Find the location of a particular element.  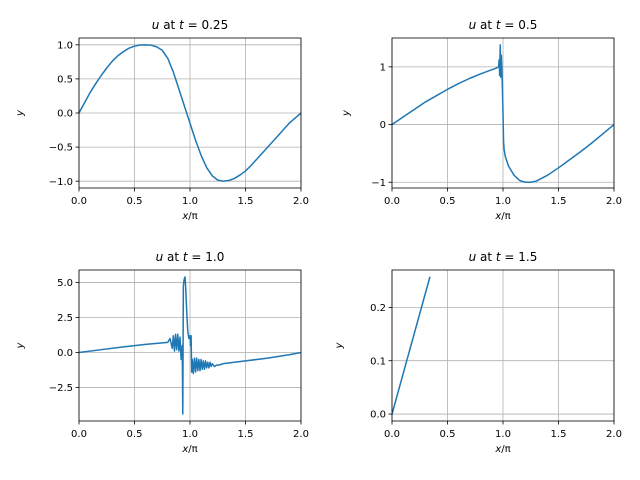

chart-title: u at t = 0.25 is located at coordinates (190, 25).